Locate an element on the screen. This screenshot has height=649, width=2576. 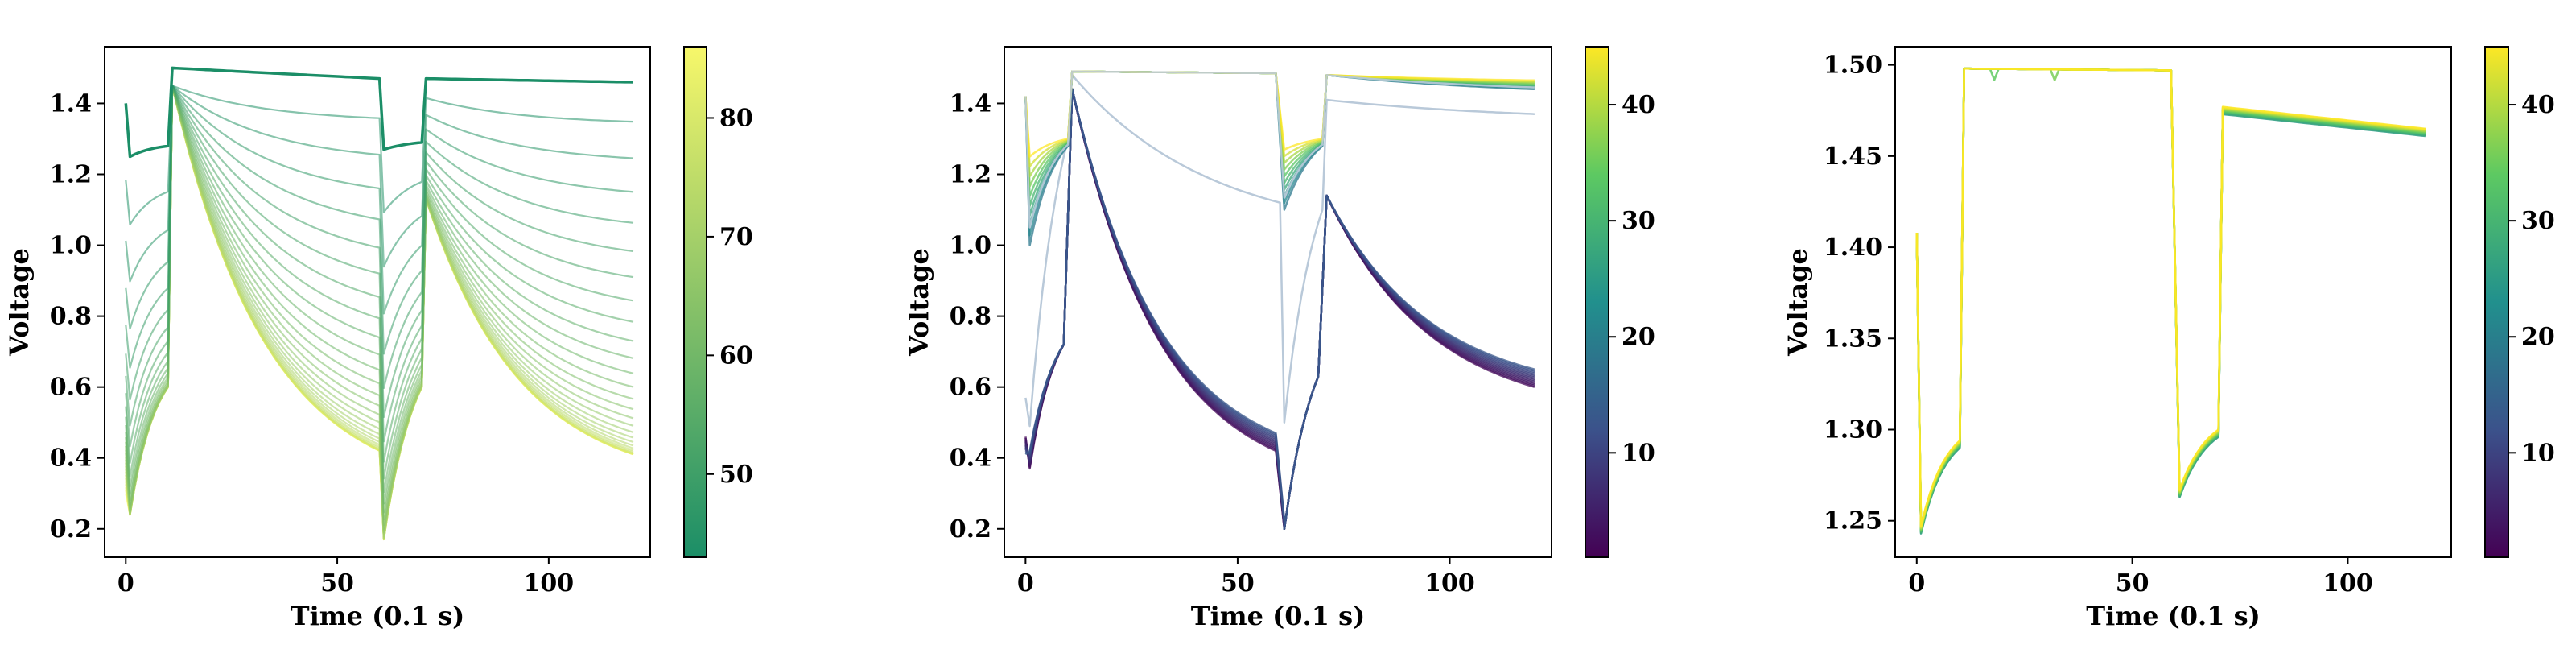
colorbar-tick-label: 50 is located at coordinates (736, 475).